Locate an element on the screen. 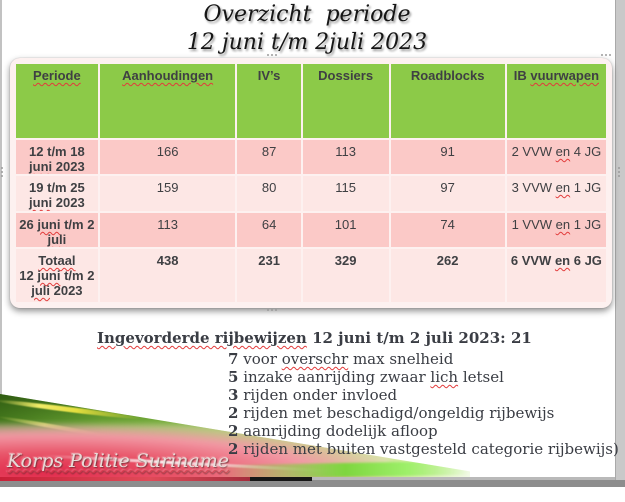 Image resolution: width=625 pixels, height=502 pixels. cell-ib-vuurwapen: 6 VVW en 6 JG is located at coordinates (556, 275).